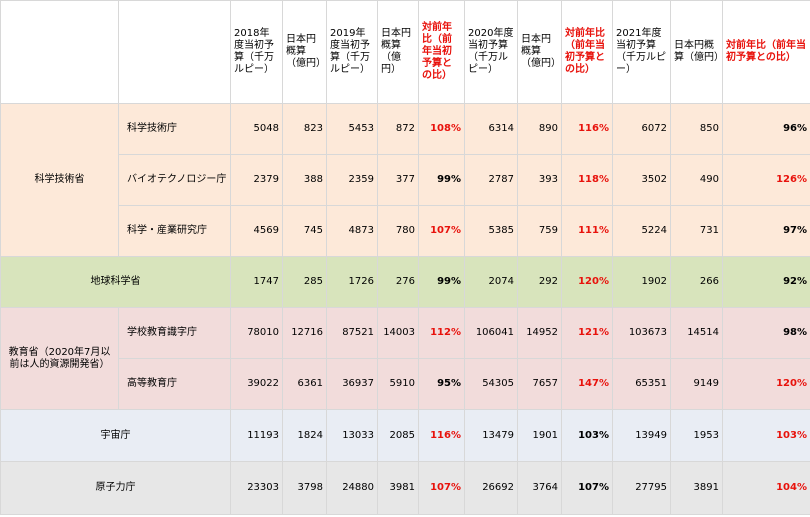  Describe the element at coordinates (696, 333) in the screenshot. I see `value-cell: 14514` at that location.